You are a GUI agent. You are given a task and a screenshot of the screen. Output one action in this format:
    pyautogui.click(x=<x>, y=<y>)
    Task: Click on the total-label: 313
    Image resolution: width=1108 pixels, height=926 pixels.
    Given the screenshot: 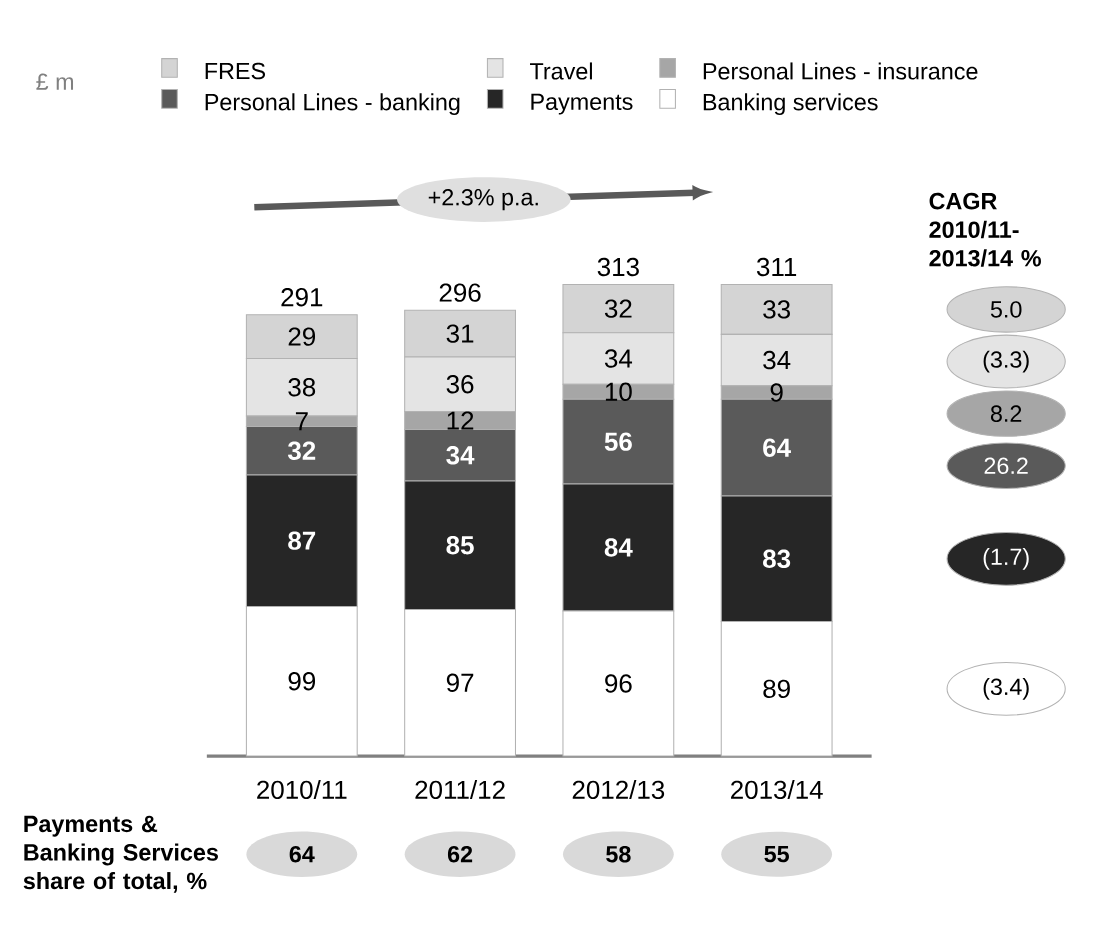 What is the action you would take?
    pyautogui.click(x=618, y=267)
    